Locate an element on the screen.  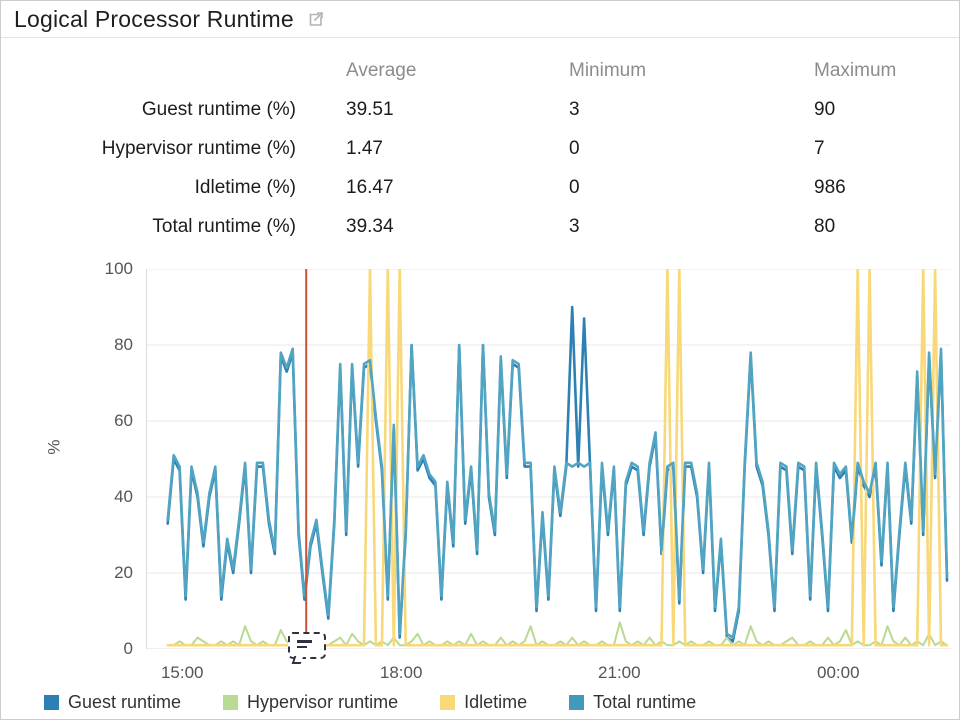
row-value: 7 is located at coordinates (819, 148).